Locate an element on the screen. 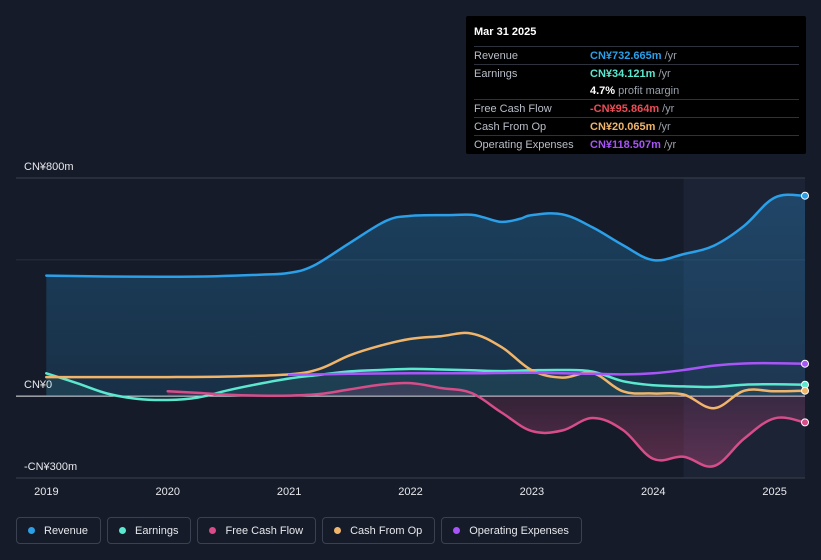 This screenshot has height=560, width=821. legend-label: Earnings is located at coordinates (157, 530).